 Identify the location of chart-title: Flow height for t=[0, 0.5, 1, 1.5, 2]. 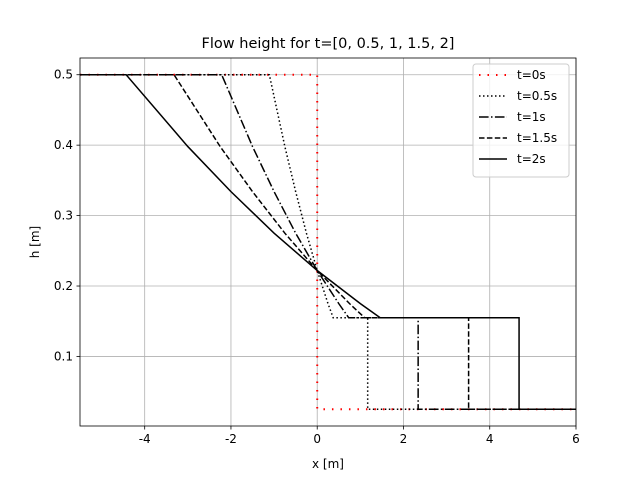
(328, 44).